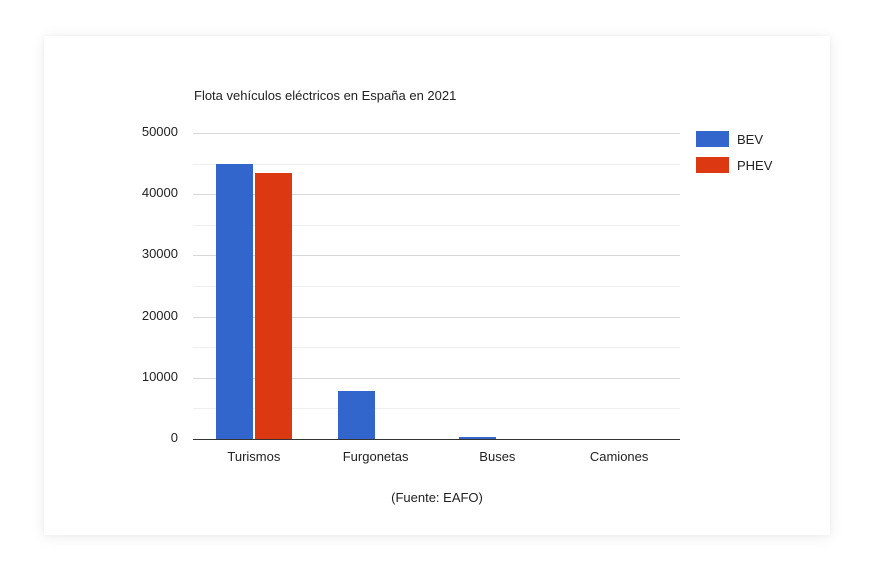 Image resolution: width=875 pixels, height=588 pixels. What do you see at coordinates (159, 192) in the screenshot?
I see `y-tick-label: 40000` at bounding box center [159, 192].